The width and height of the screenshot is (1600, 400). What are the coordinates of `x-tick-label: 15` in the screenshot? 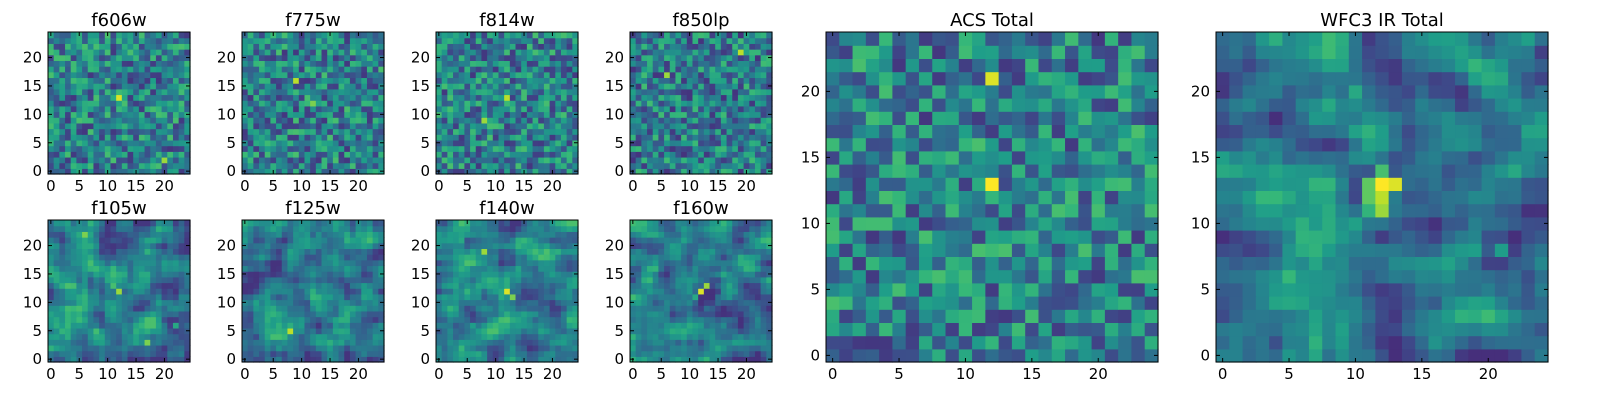 It's located at (135, 186).